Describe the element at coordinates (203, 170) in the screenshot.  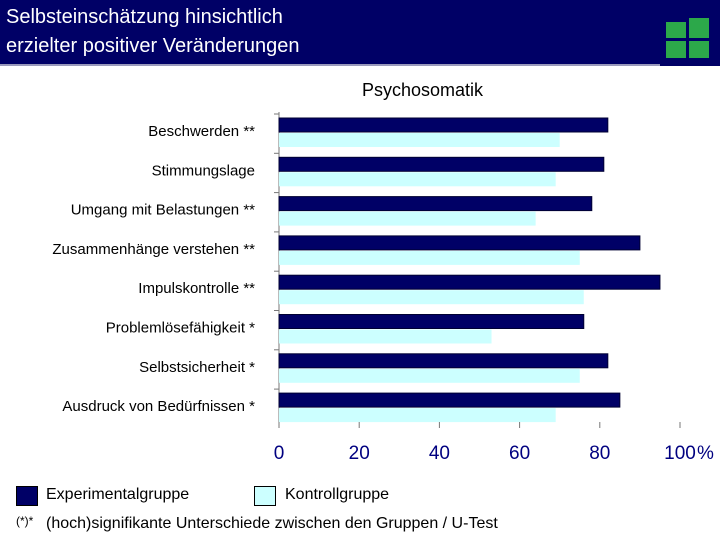
I see `category-label: Stimmungslage` at that location.